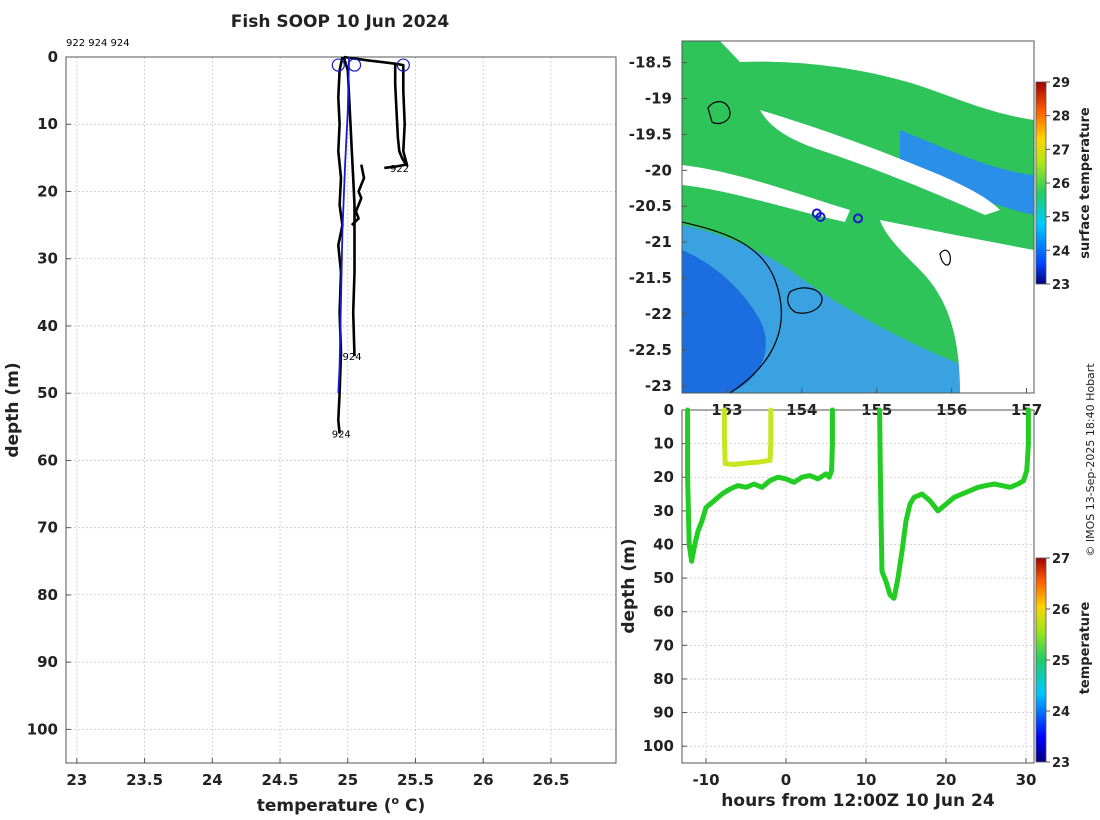 This screenshot has height=820, width=1100. Describe the element at coordinates (650, 350) in the screenshot. I see `map-y-tick-label: -22.5` at that location.